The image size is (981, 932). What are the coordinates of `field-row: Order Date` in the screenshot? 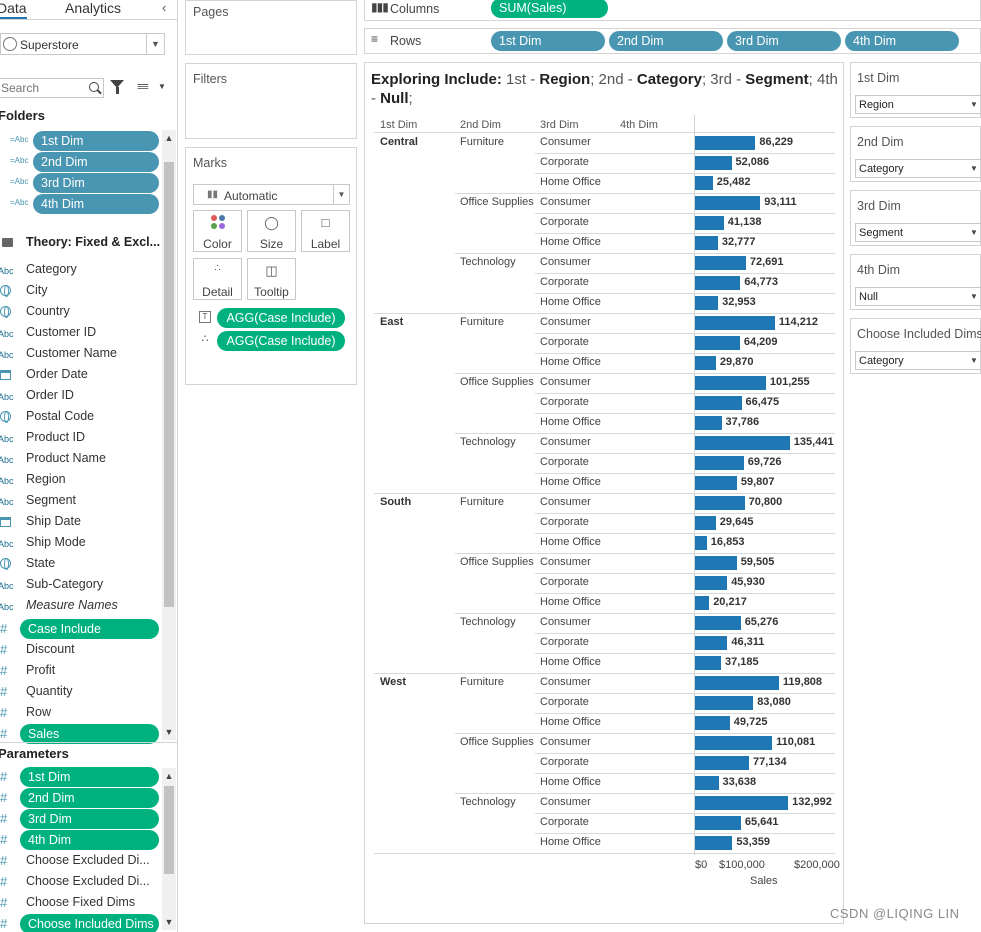 It's located at (81, 375).